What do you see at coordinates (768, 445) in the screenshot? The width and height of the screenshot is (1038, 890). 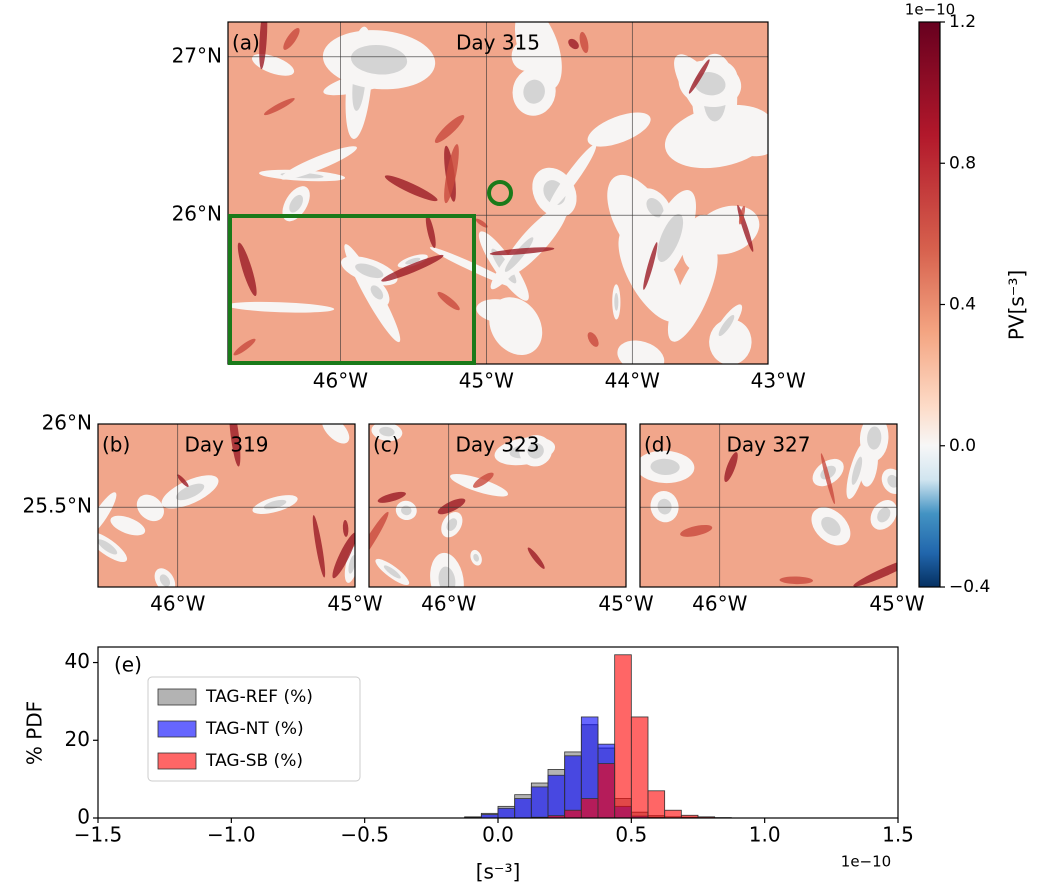 I see `panel-title: Day 327` at bounding box center [768, 445].